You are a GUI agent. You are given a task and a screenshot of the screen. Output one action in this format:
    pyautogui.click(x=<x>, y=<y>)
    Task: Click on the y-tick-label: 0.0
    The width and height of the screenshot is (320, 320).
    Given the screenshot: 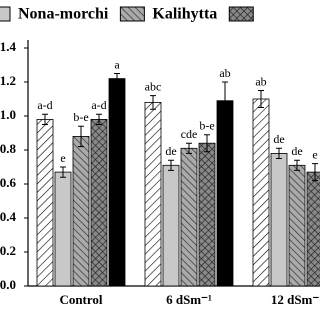 What is the action you would take?
    pyautogui.click(x=8, y=284)
    